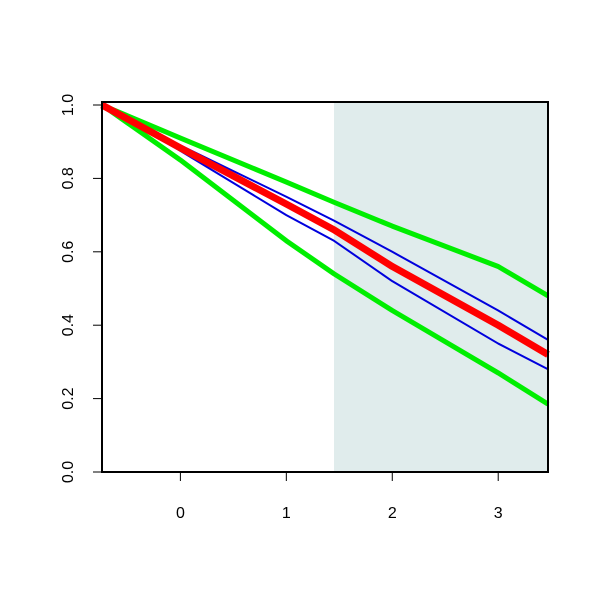  I want to click on x-tick-label: 3, so click(498, 513).